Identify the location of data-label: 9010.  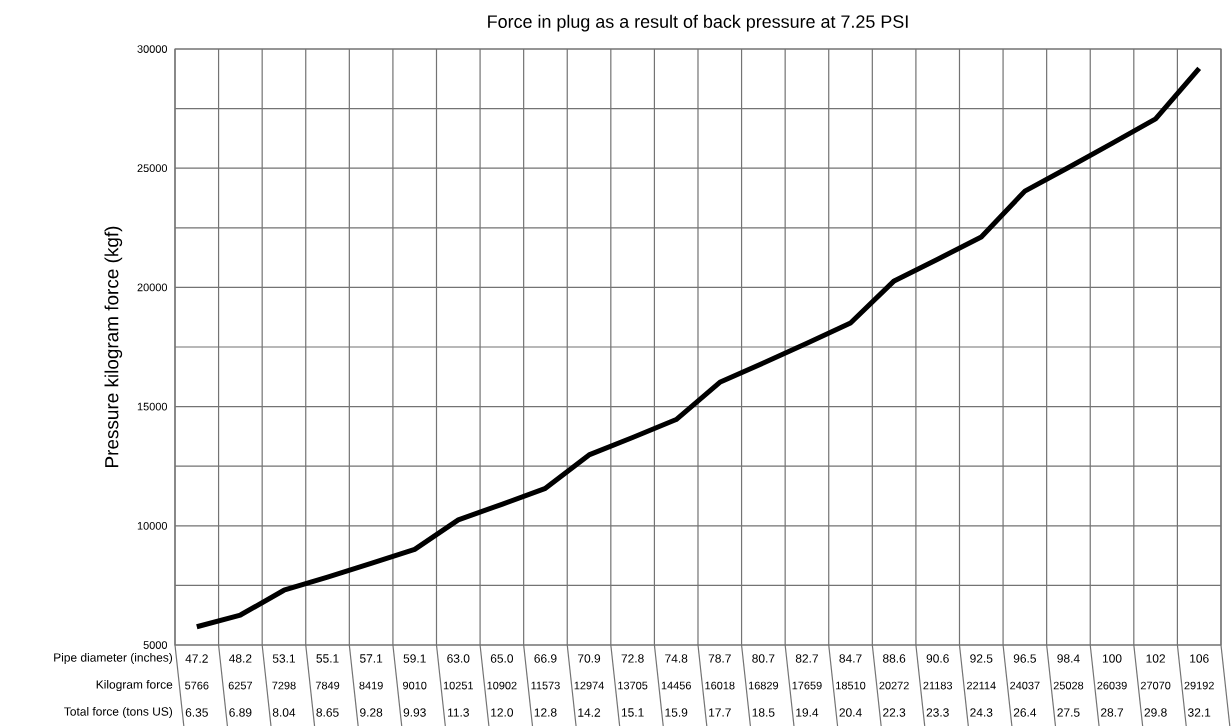
(415, 685).